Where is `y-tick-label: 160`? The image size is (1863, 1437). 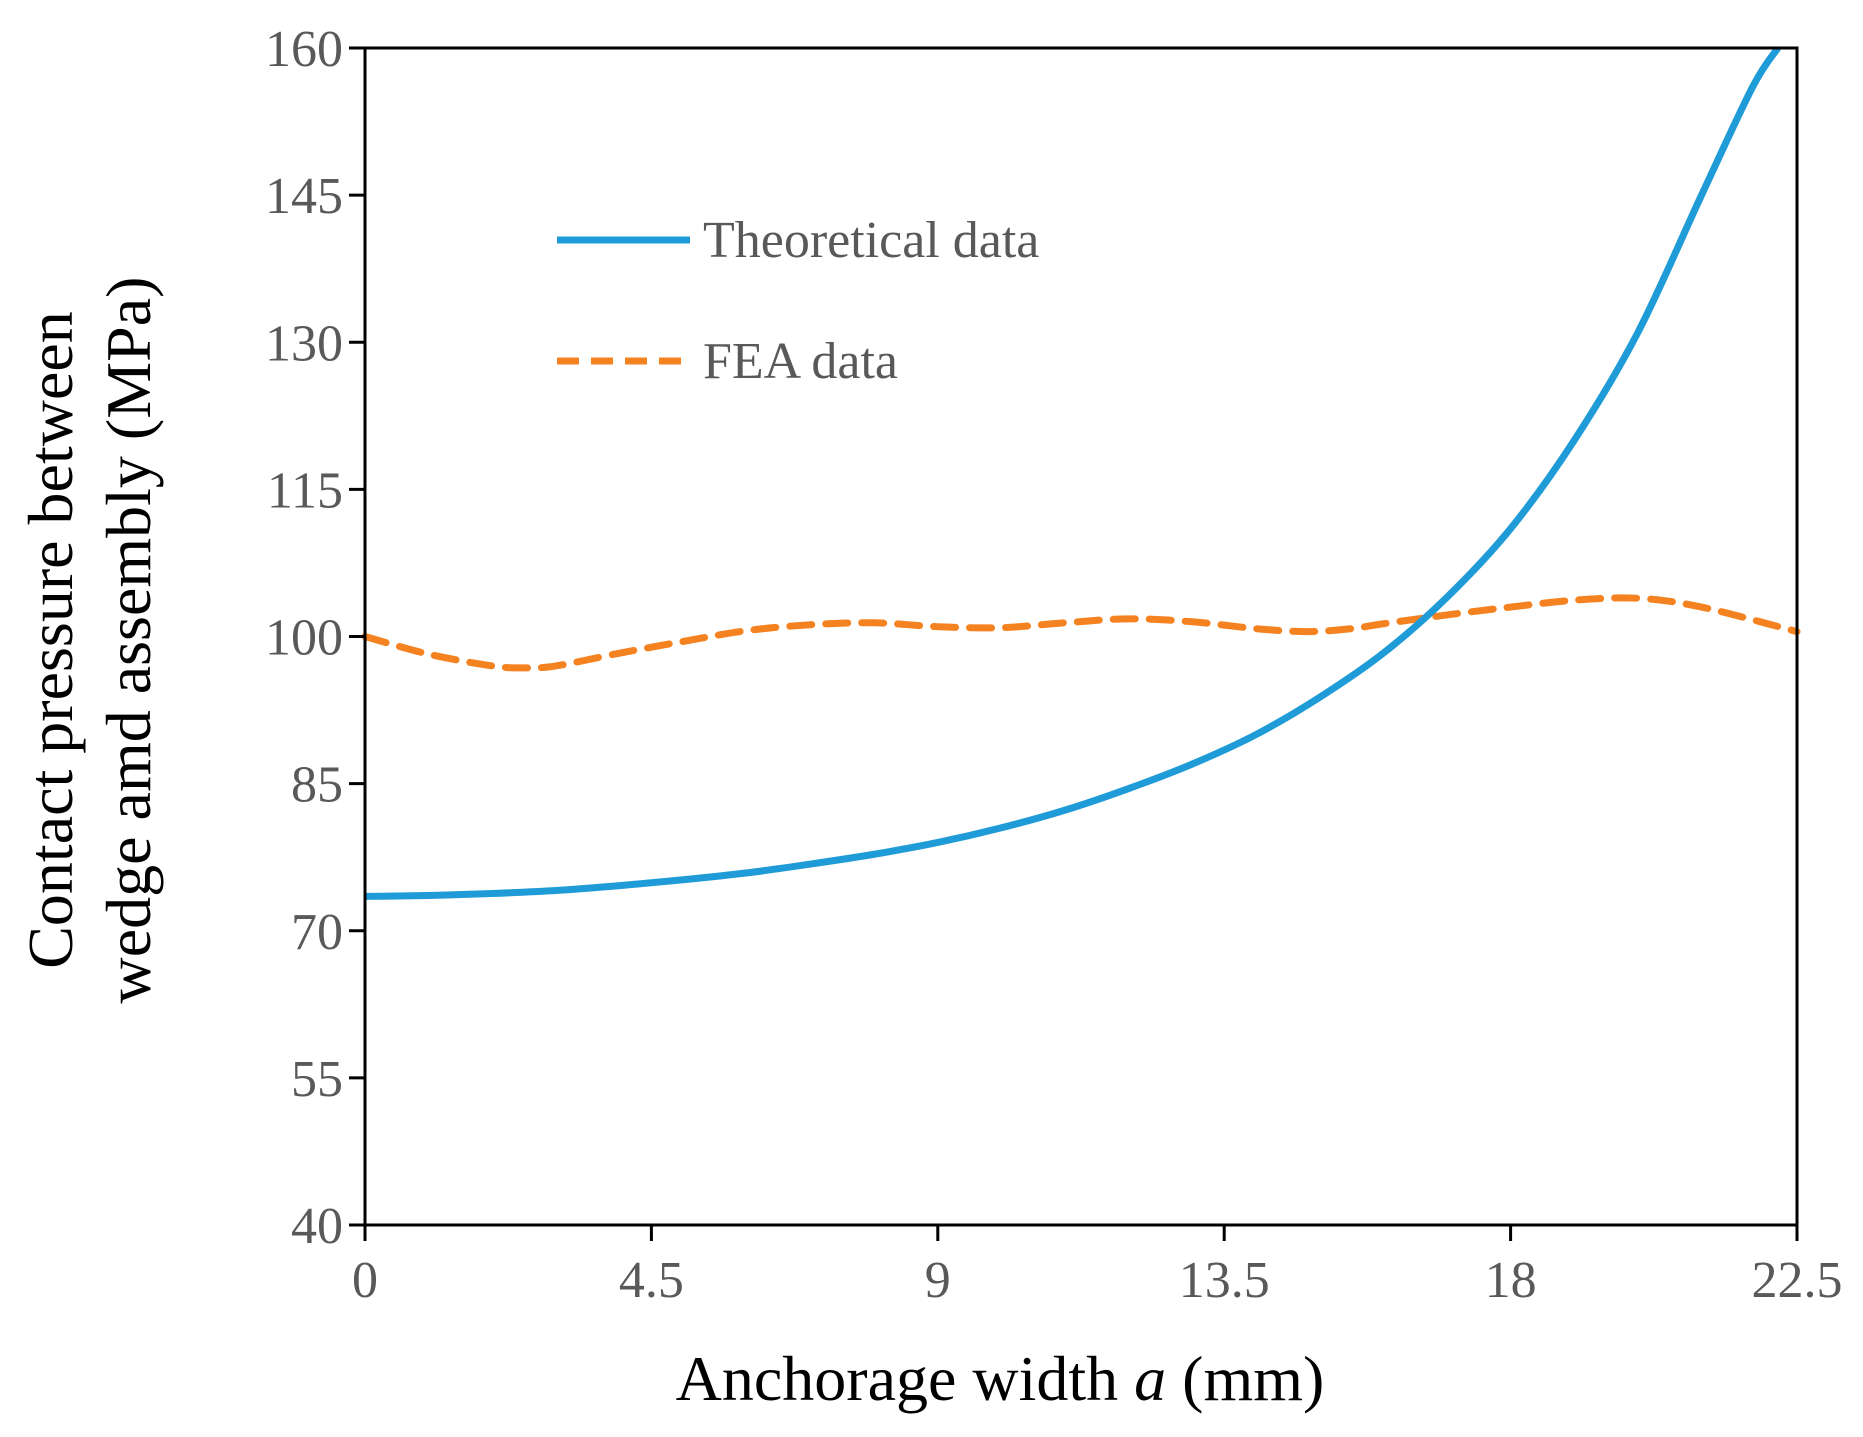
y-tick-label: 160 is located at coordinates (304, 49).